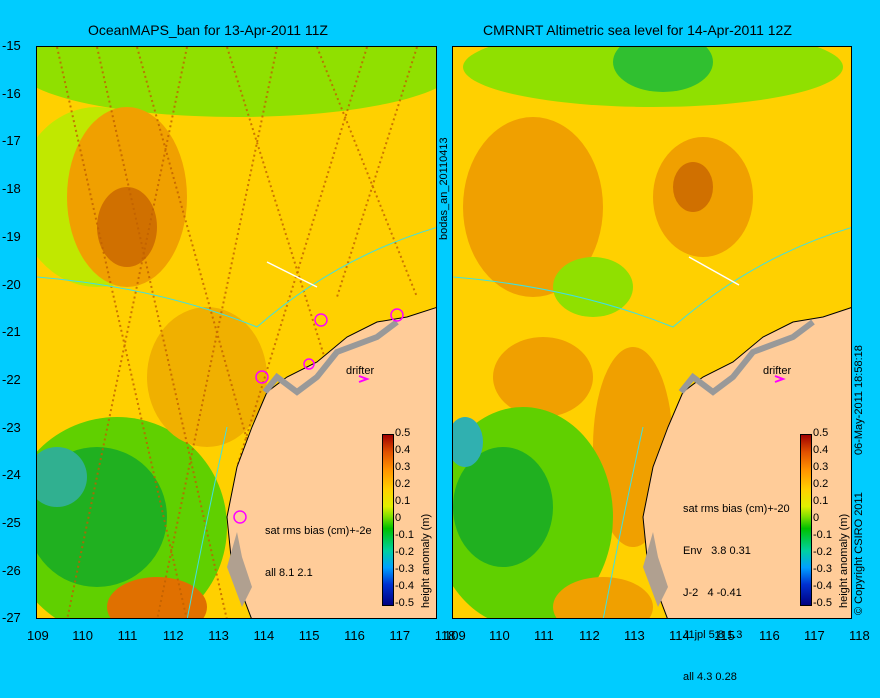  Describe the element at coordinates (354, 635) in the screenshot. I see `left-x-tick-label: 116` at that location.